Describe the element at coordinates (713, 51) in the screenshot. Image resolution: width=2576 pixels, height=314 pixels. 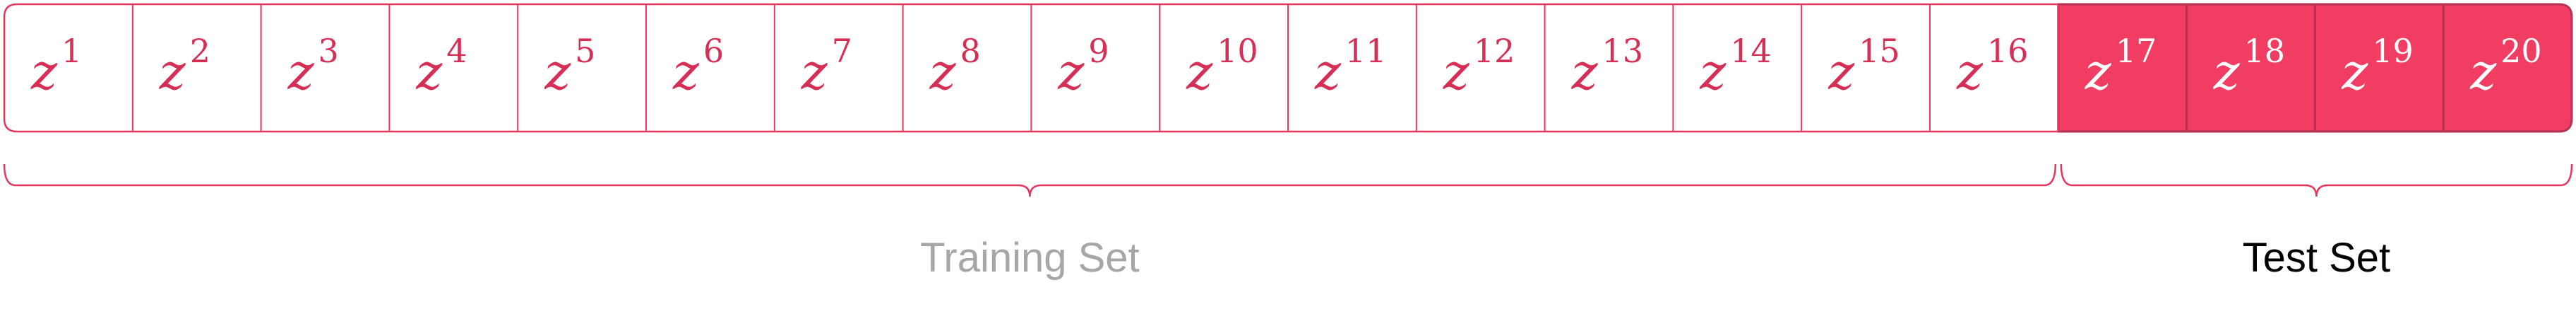
I see `cell-index: 6` at that location.